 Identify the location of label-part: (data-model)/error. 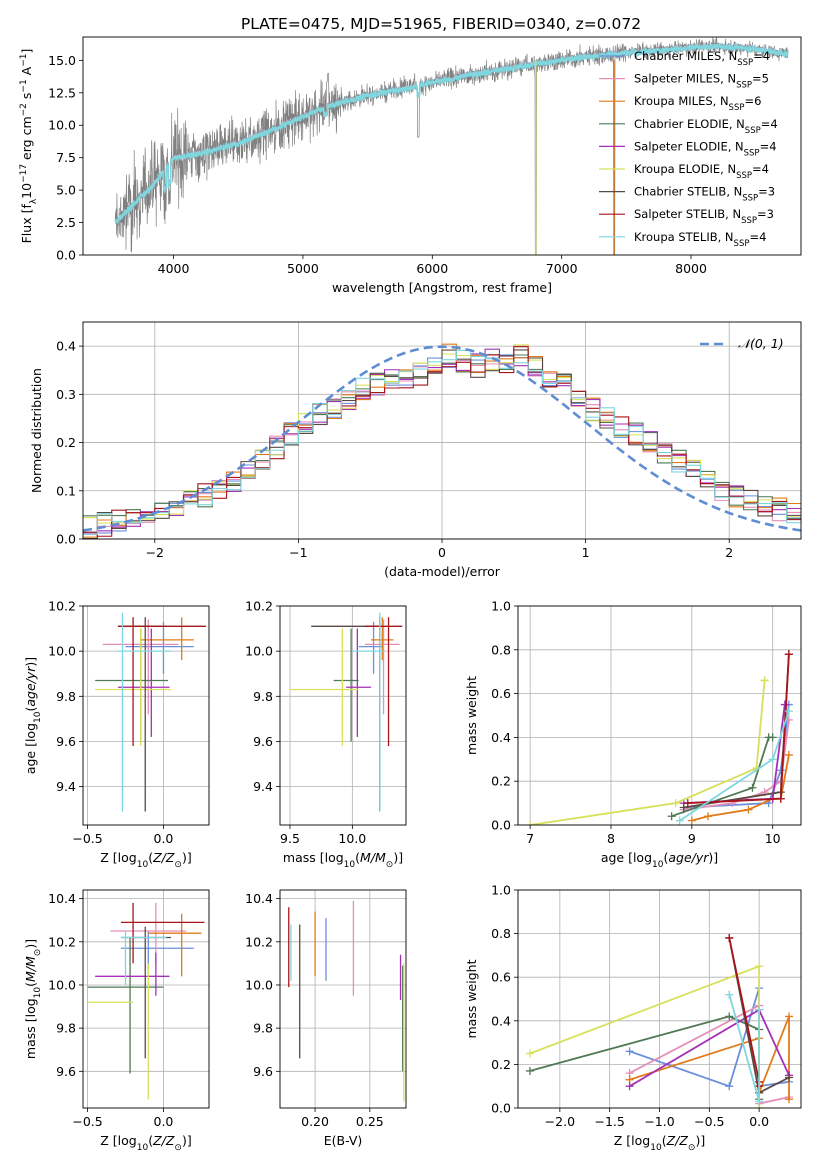
(442, 571).